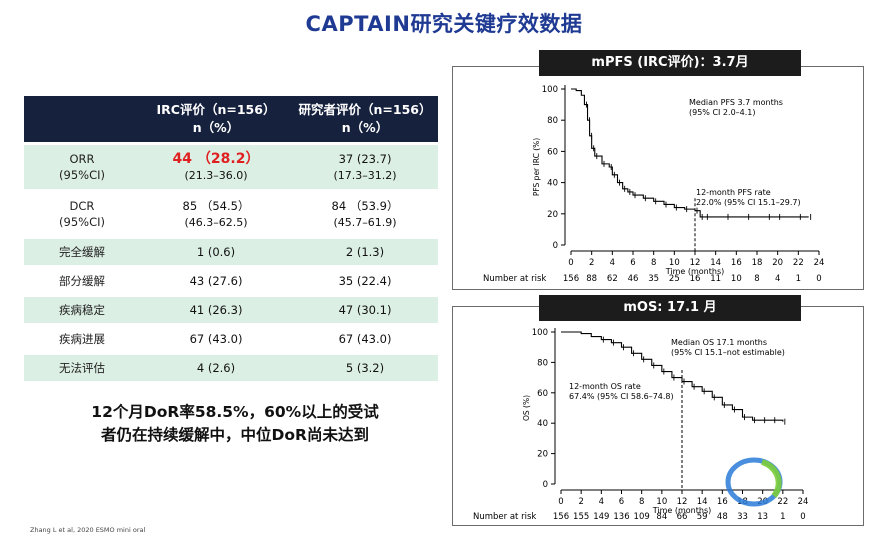 This screenshot has width=888, height=547. I want to click on at-risk-value: 155, so click(581, 517).